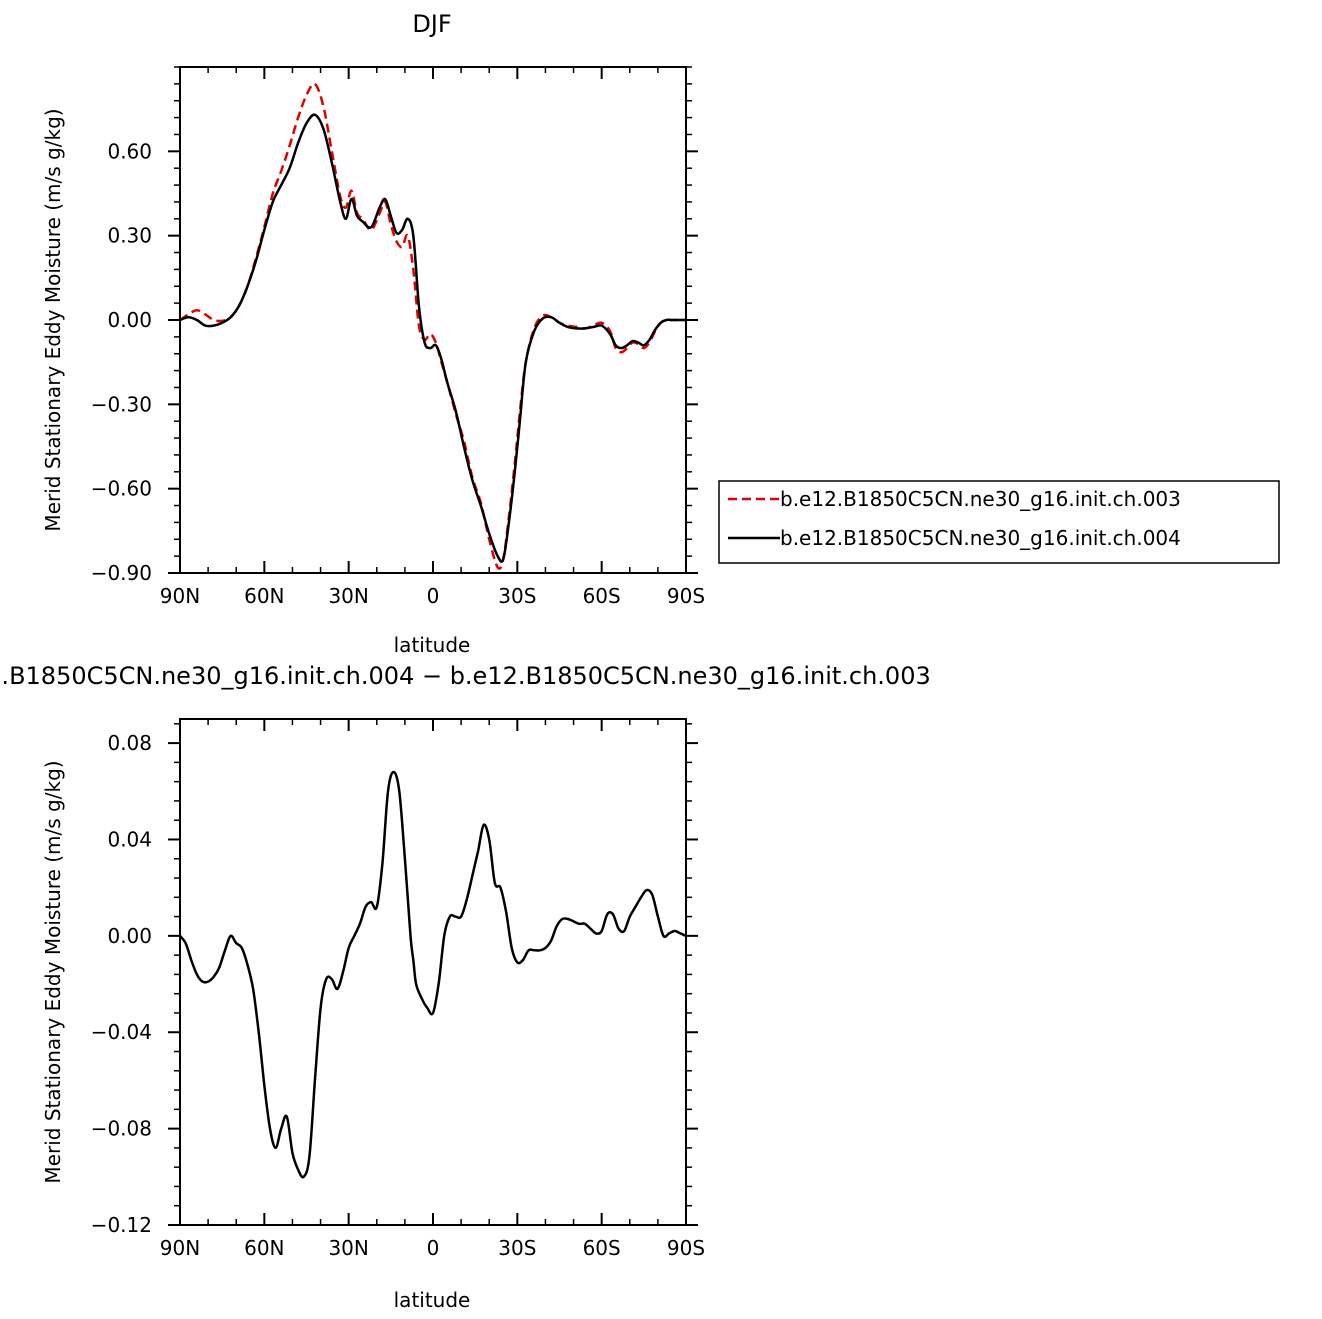 This screenshot has height=1319, width=1322. What do you see at coordinates (517, 596) in the screenshot?
I see `top-x-tick-label: 30S` at bounding box center [517, 596].